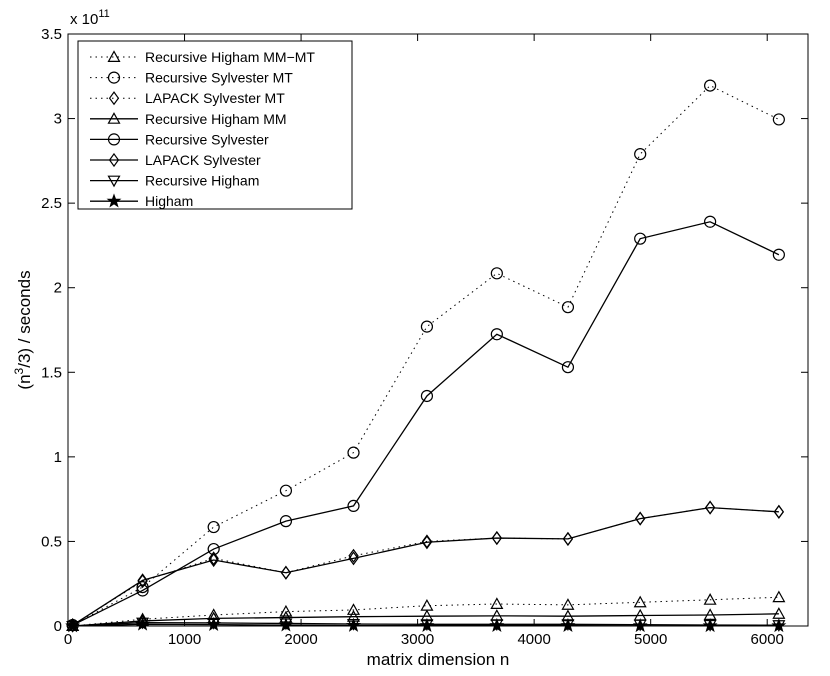 Image resolution: width=830 pixels, height=676 pixels. I want to click on y-axis-label: (n3/3) / seconds, so click(23, 329).